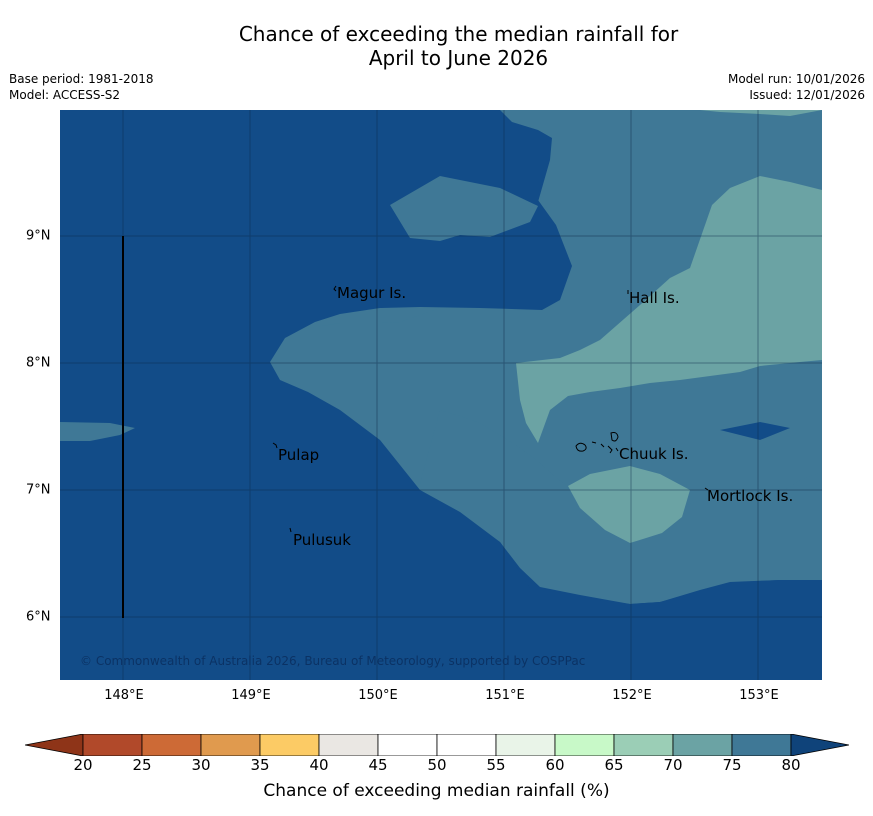 This screenshot has height=816, width=873. Describe the element at coordinates (260, 765) in the screenshot. I see `colorbar-tick-35: 35` at that location.